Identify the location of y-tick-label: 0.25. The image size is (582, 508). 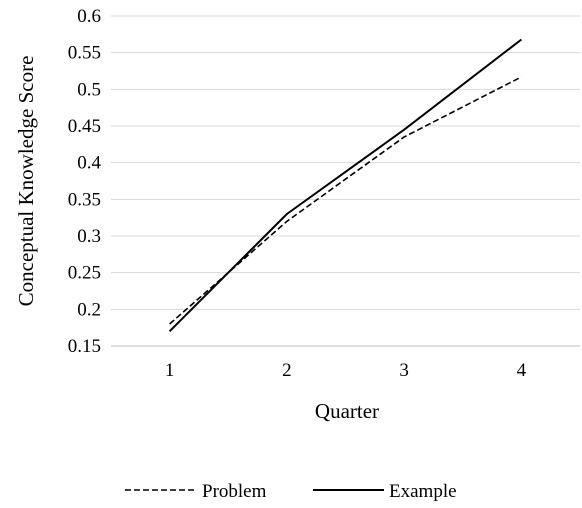
(84, 273).